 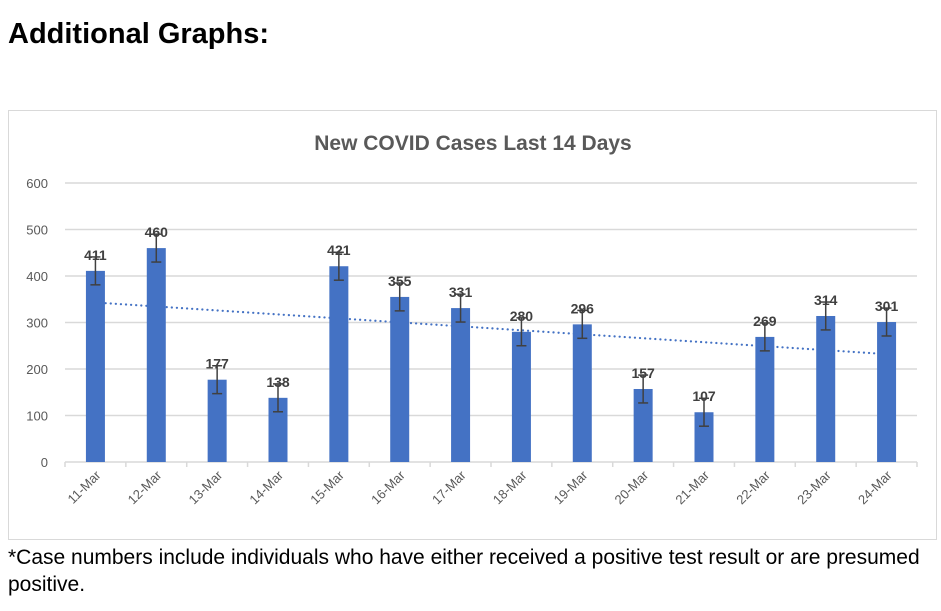 What do you see at coordinates (461, 292) in the screenshot?
I see `data-label: 331` at bounding box center [461, 292].